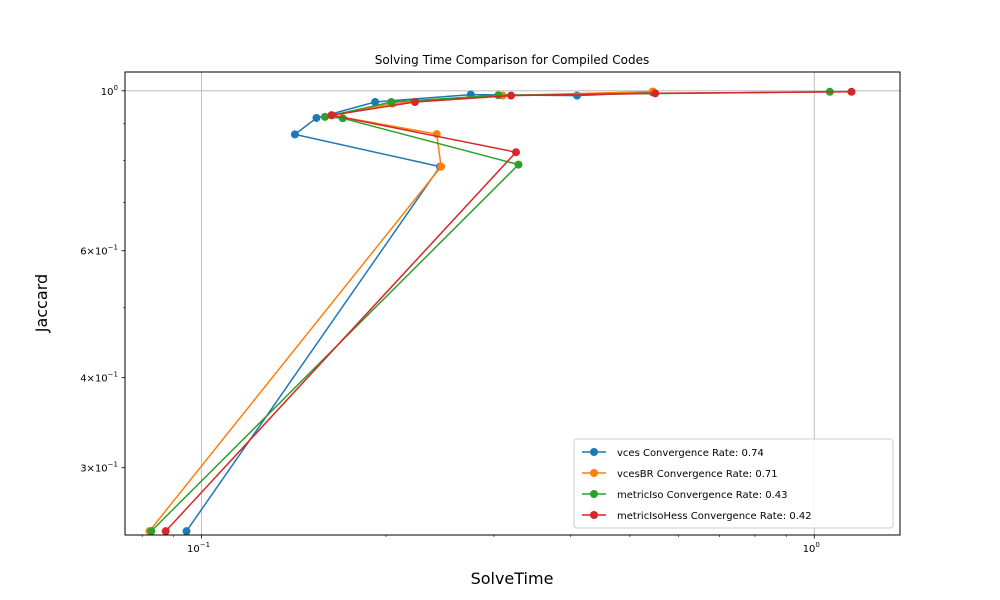 The image size is (1000, 600). I want to click on legend-item: vcesBR Convergence Rate: 0.71, so click(680, 474).